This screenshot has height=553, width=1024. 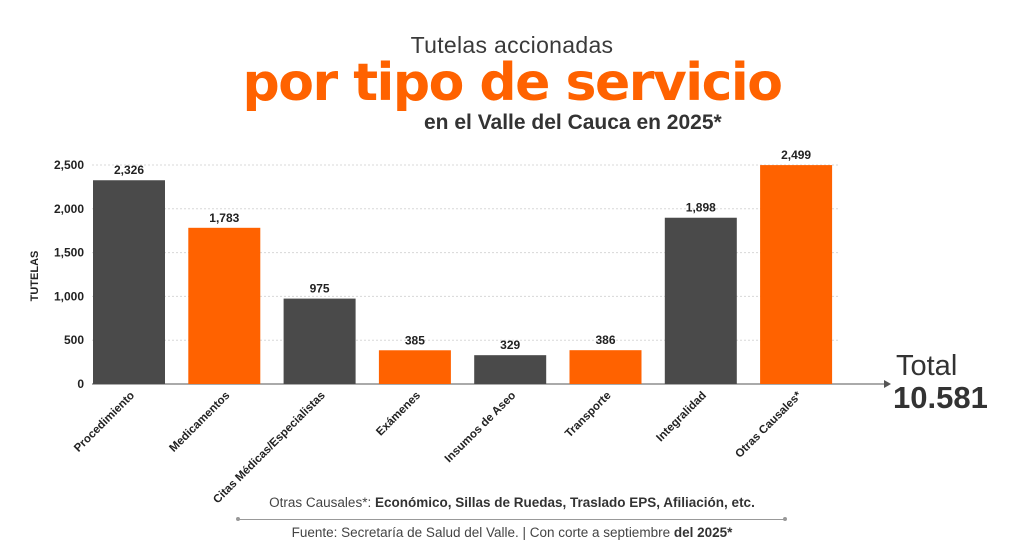 What do you see at coordinates (415, 340) in the screenshot?
I see `bar-value-label: 385` at bounding box center [415, 340].